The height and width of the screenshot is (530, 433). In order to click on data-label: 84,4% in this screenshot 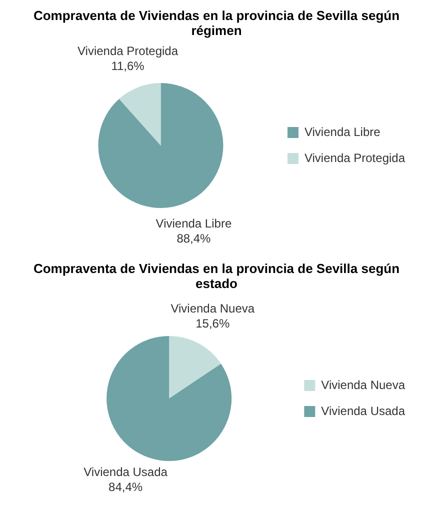, I will do `click(125, 487)`.